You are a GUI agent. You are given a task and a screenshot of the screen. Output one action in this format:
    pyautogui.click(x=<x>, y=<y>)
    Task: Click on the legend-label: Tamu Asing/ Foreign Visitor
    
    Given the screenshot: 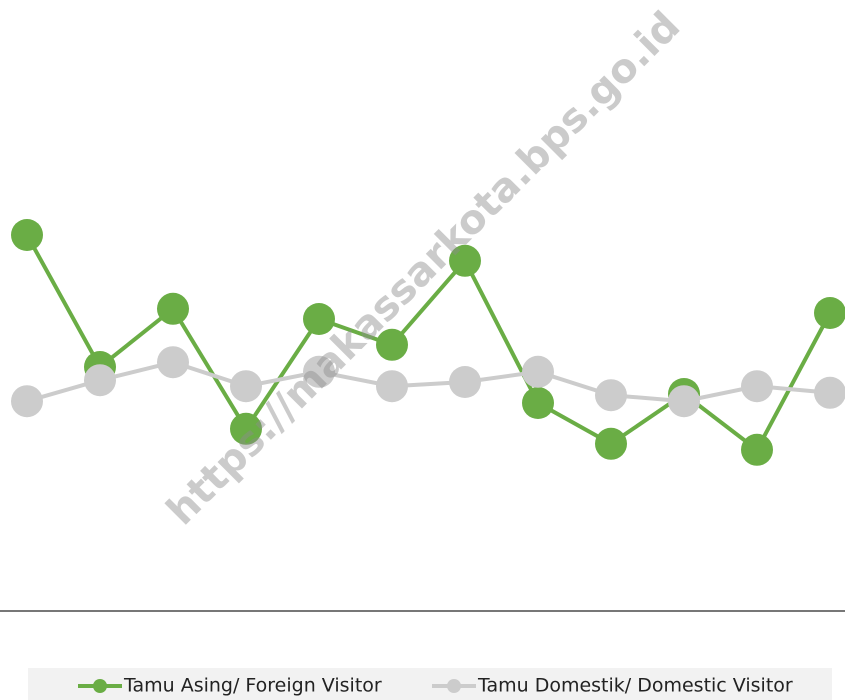 What is the action you would take?
    pyautogui.click(x=252, y=686)
    